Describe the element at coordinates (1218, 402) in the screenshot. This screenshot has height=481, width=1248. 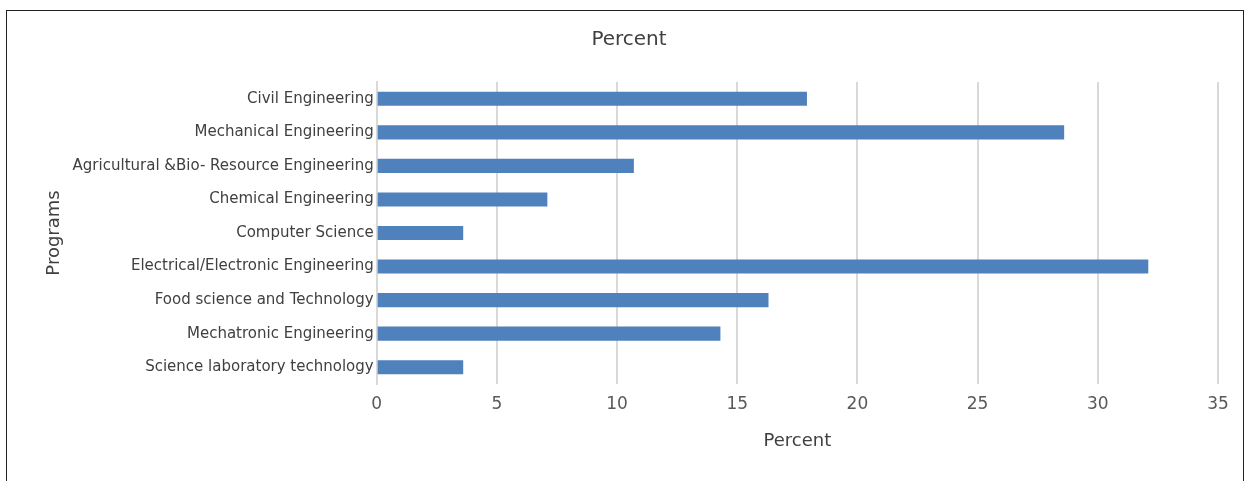
I see `x-tick-label: 35` at that location.